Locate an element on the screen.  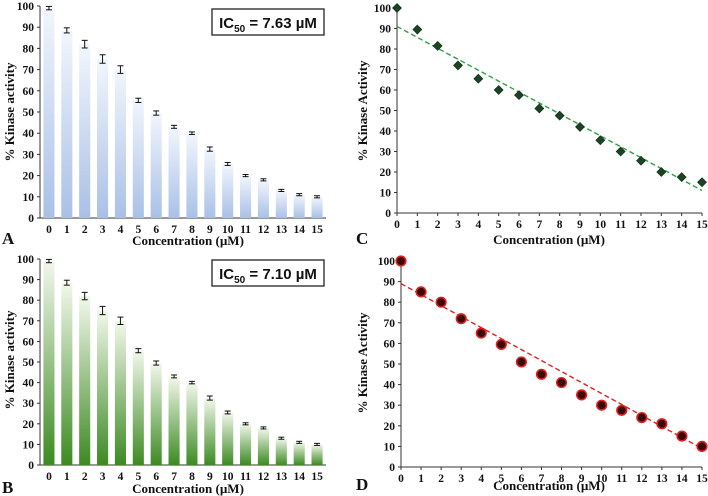
x-tick-label-d: 13 is located at coordinates (662, 479).